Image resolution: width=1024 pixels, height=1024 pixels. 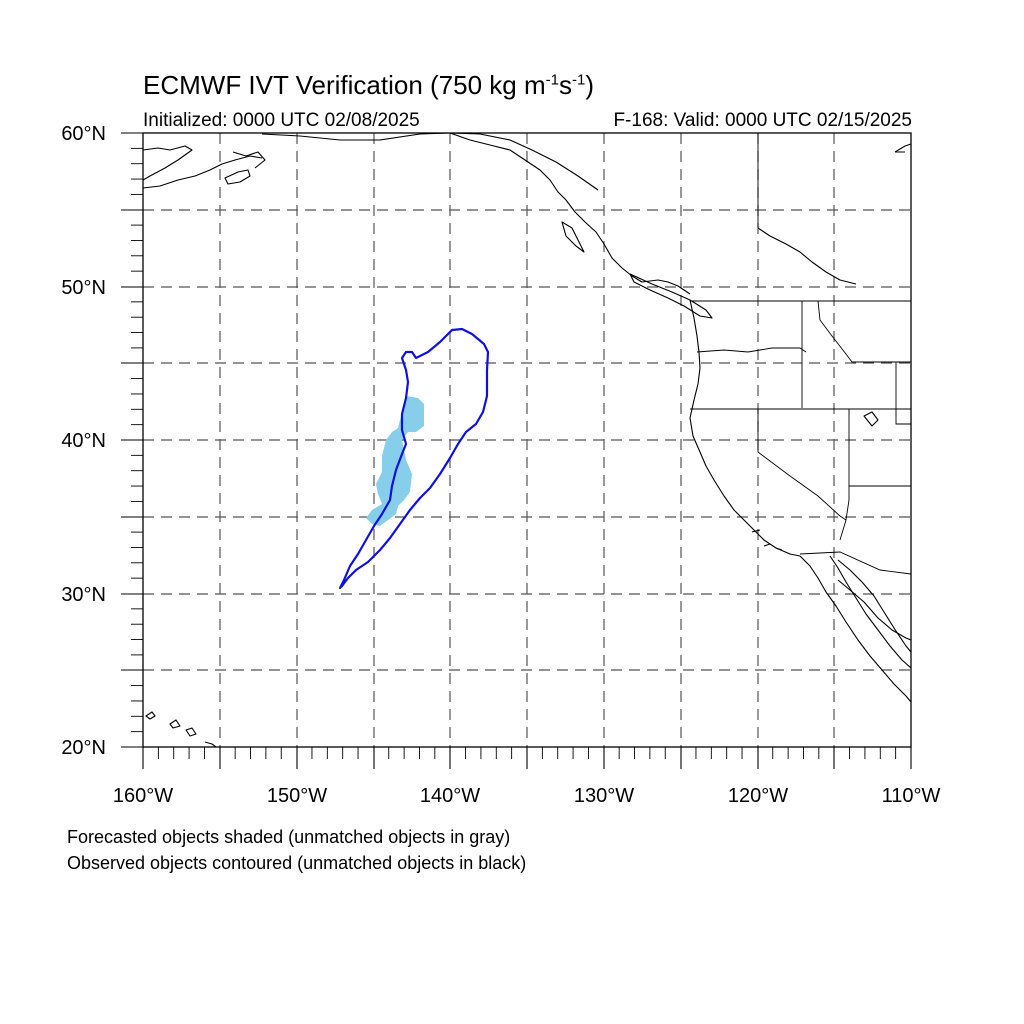 What do you see at coordinates (297, 796) in the screenshot?
I see `lon-label-150w: 150°W` at bounding box center [297, 796].